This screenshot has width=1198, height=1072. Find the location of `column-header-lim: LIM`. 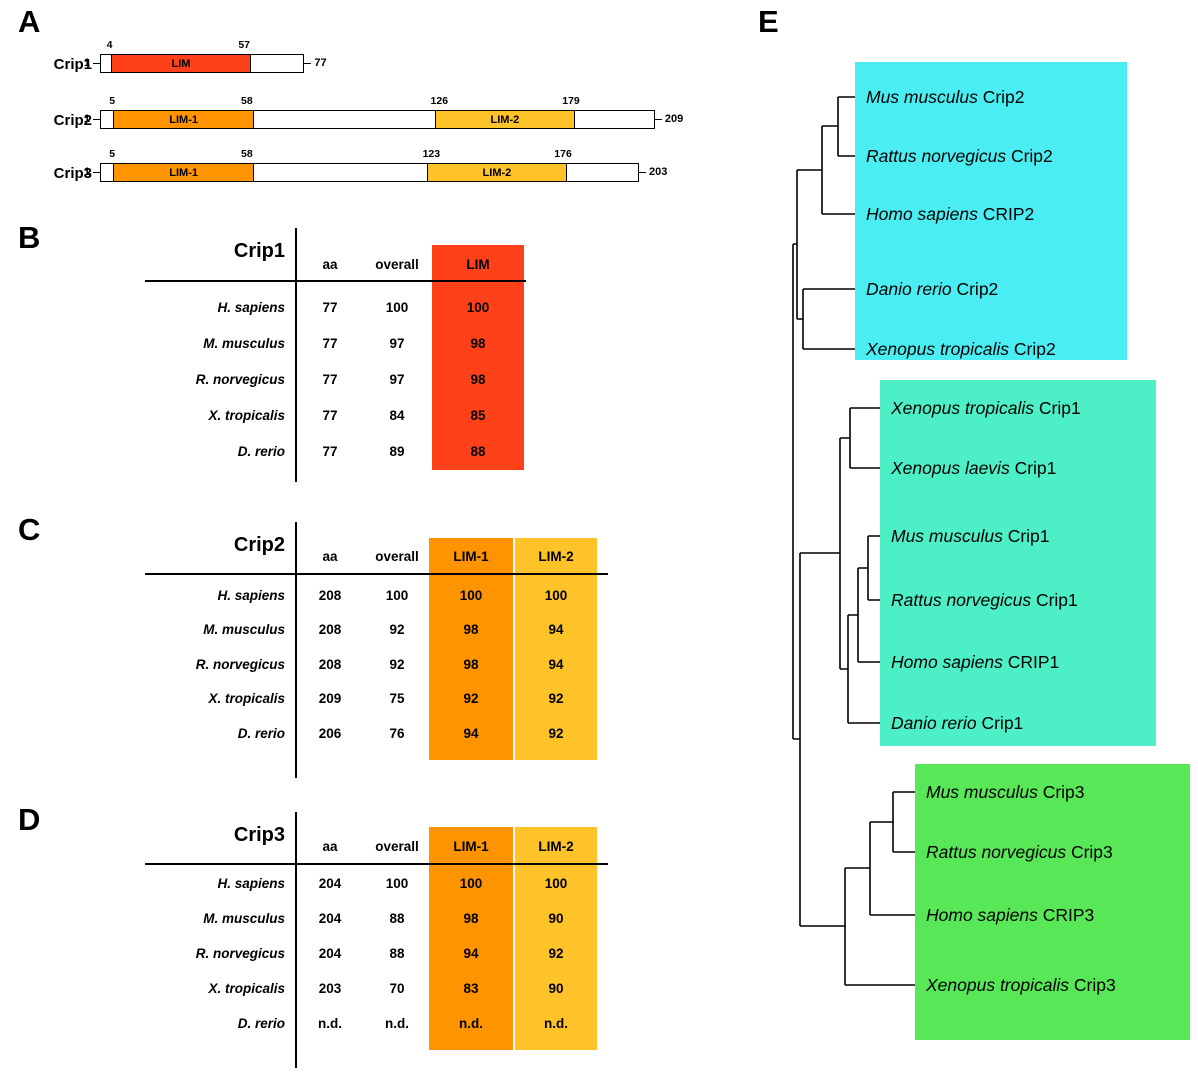

column-header-lim: LIM is located at coordinates (478, 264).